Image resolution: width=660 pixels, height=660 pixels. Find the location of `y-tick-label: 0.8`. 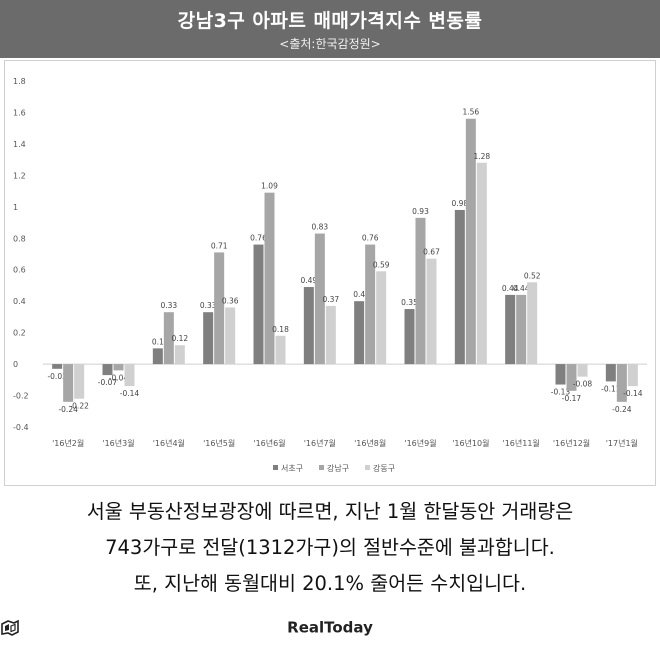

y-tick-label: 0.8 is located at coordinates (19, 238).